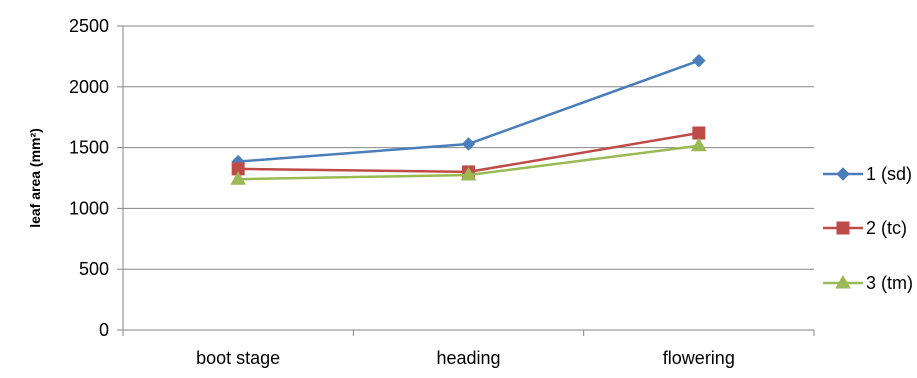 This screenshot has height=378, width=917. I want to click on x-tick-label: heading, so click(468, 358).